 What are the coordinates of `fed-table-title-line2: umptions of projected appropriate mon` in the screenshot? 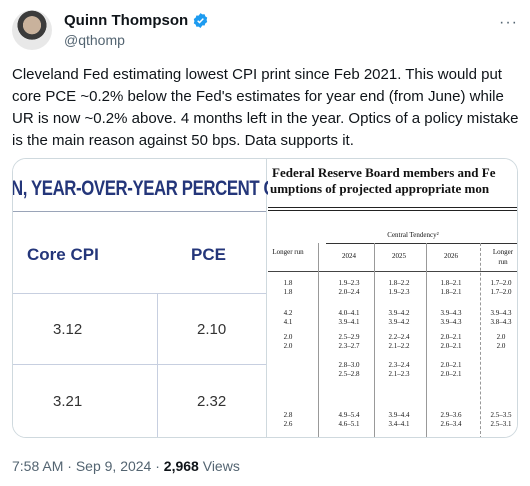 It's located at (380, 188).